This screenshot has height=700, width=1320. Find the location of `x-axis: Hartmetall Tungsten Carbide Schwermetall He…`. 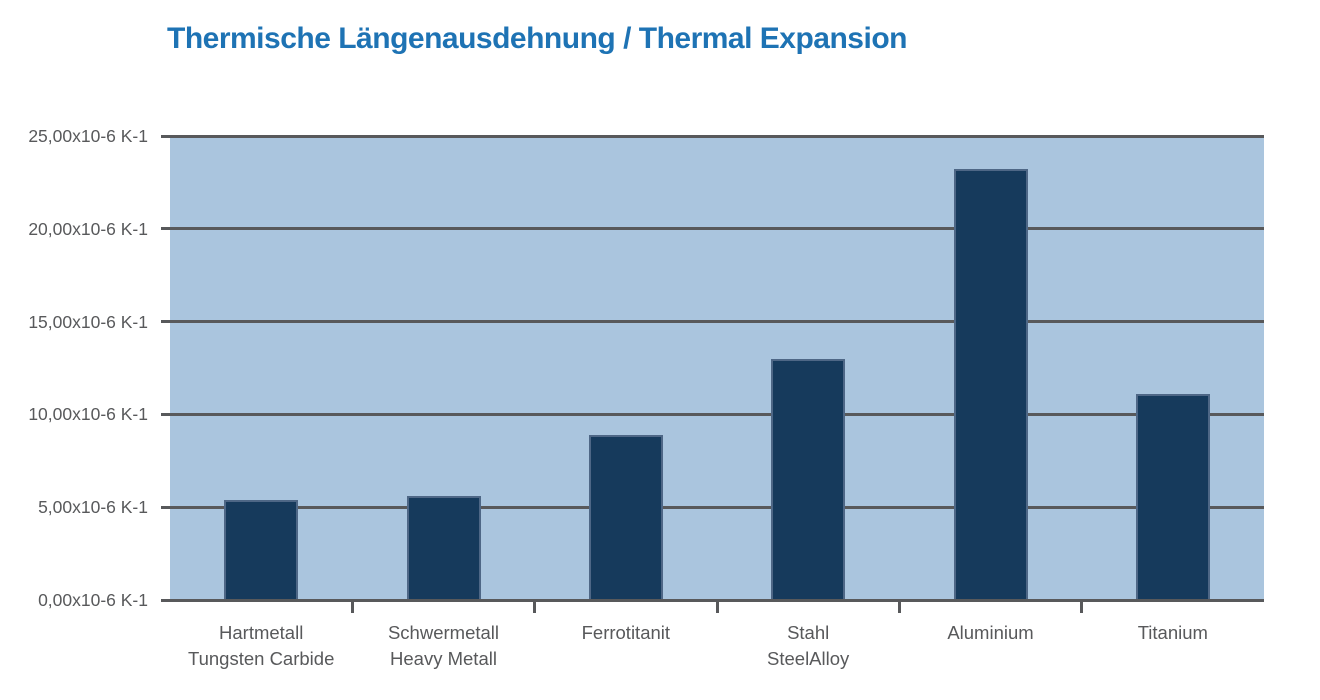

x-axis: Hartmetall Tungsten Carbide Schwermetall He… is located at coordinates (717, 655).